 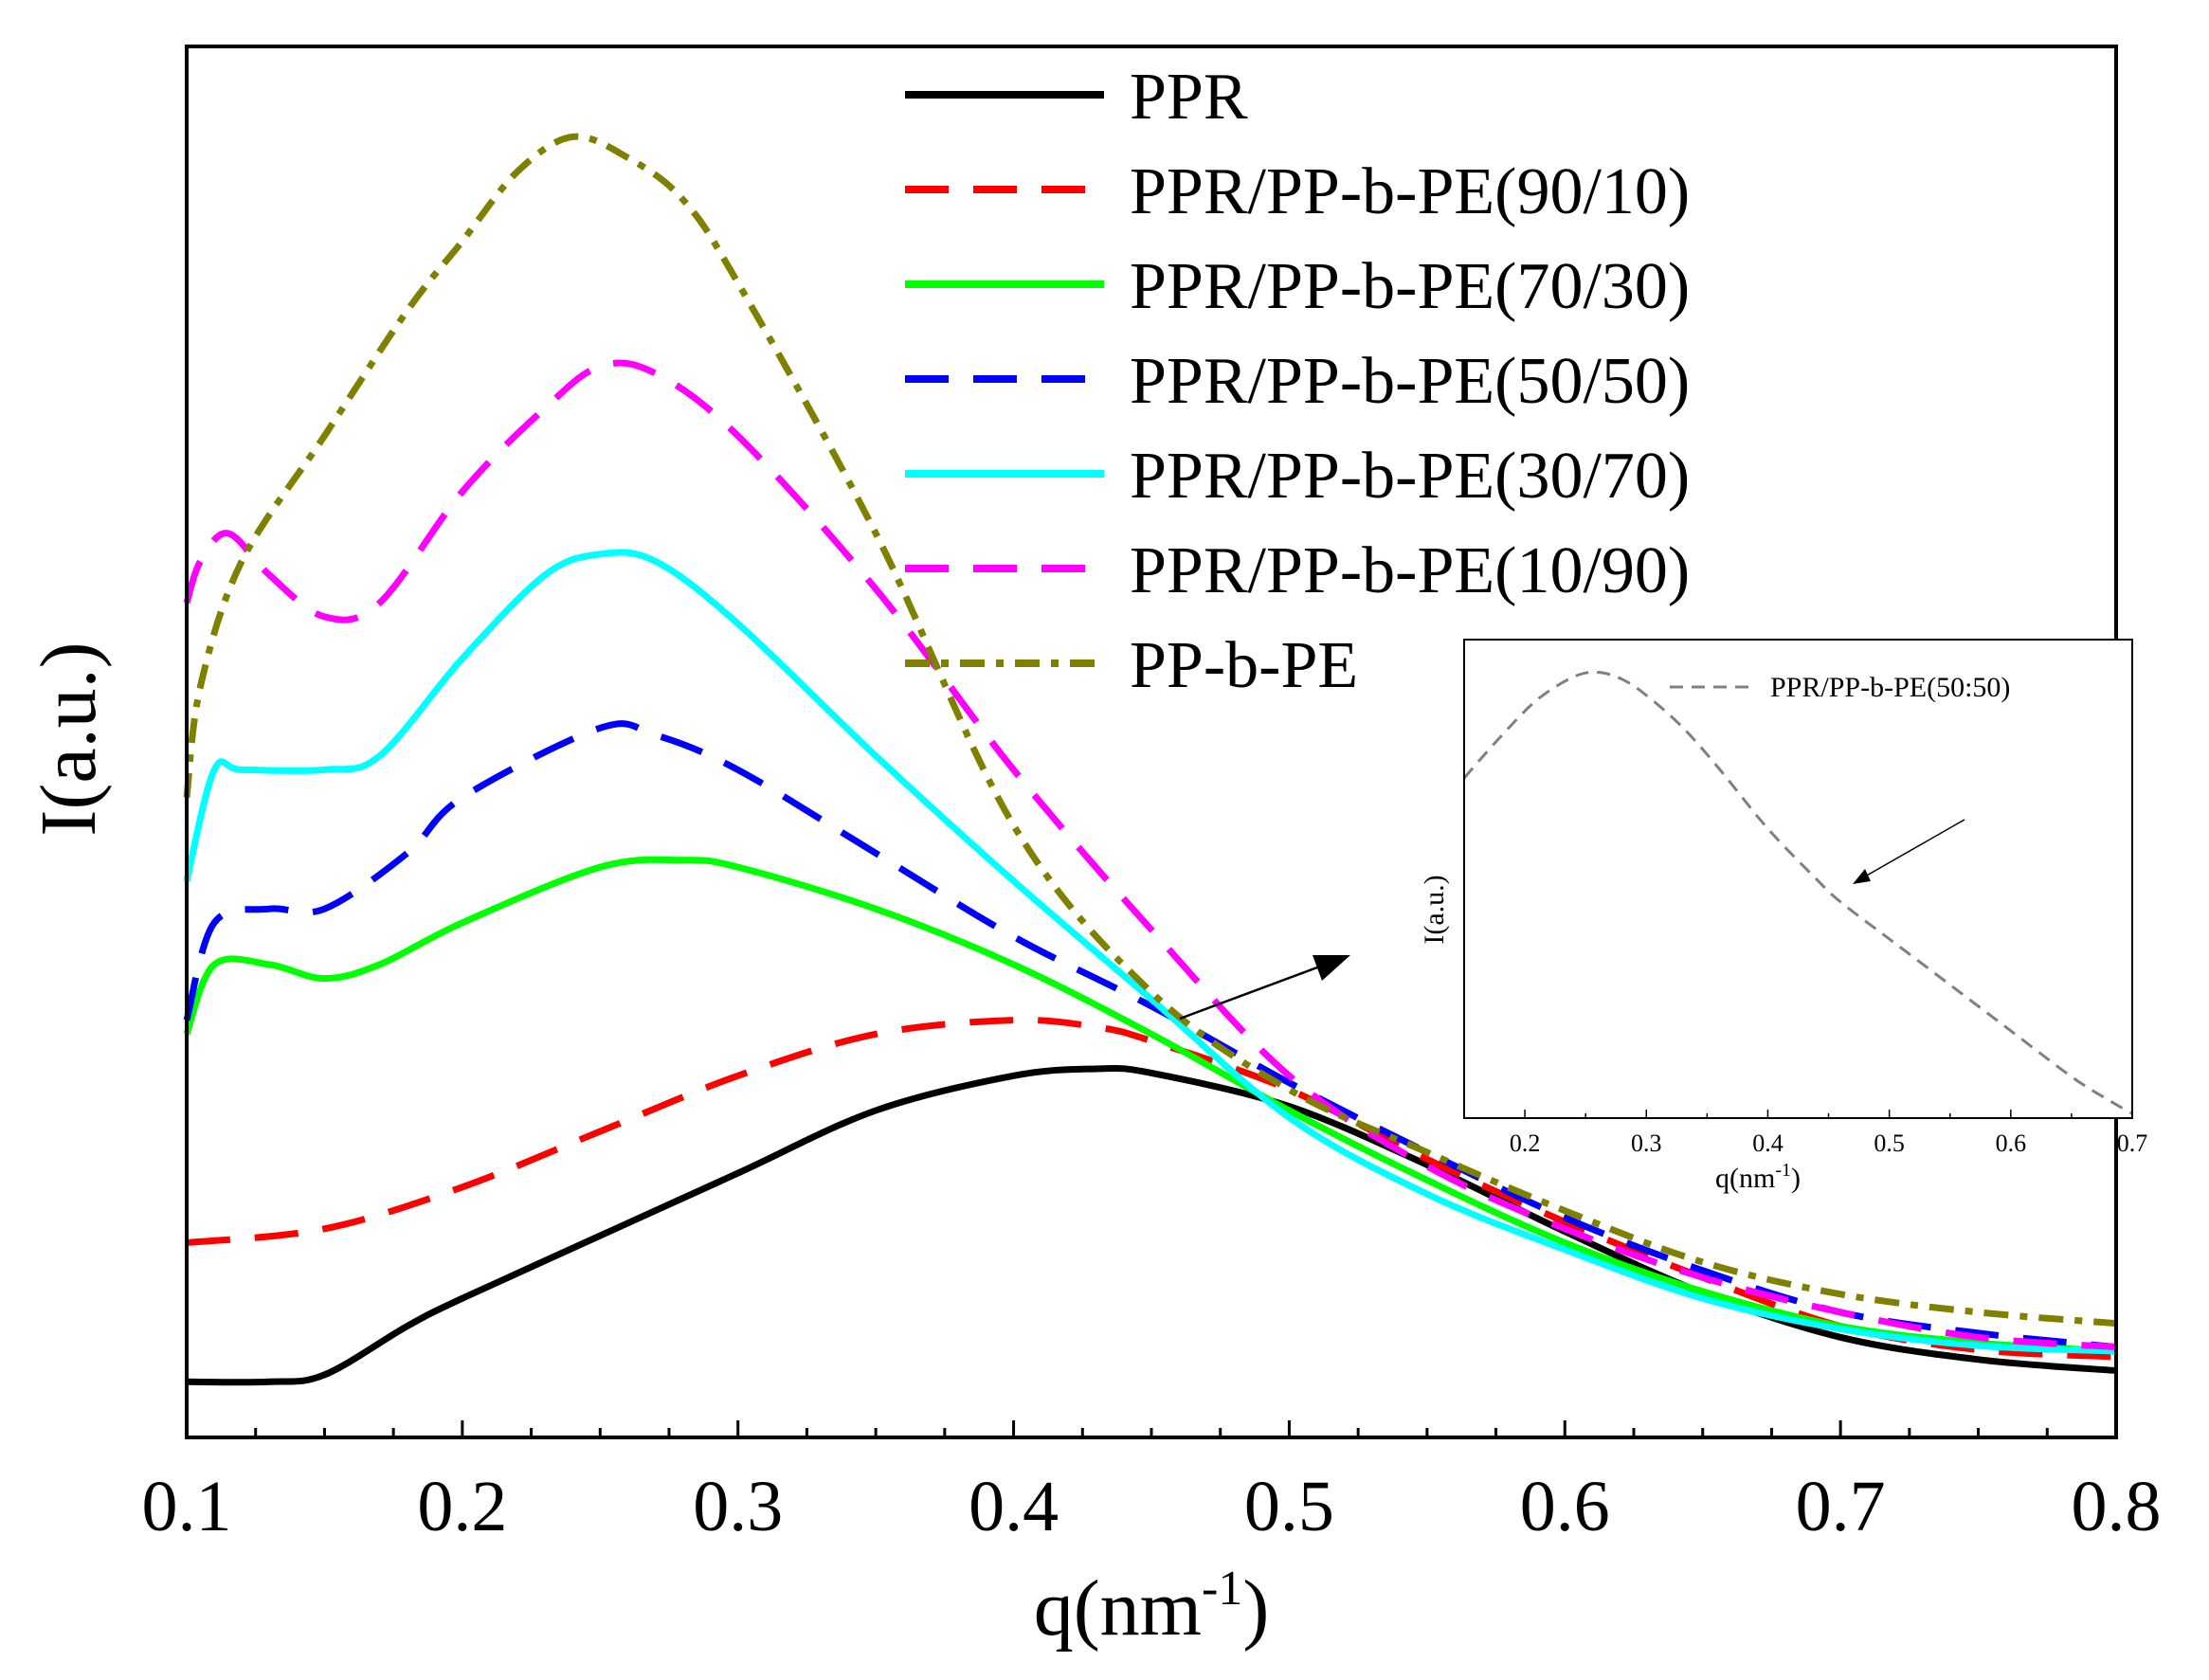 I want to click on inset-background, so click(x=1798, y=879).